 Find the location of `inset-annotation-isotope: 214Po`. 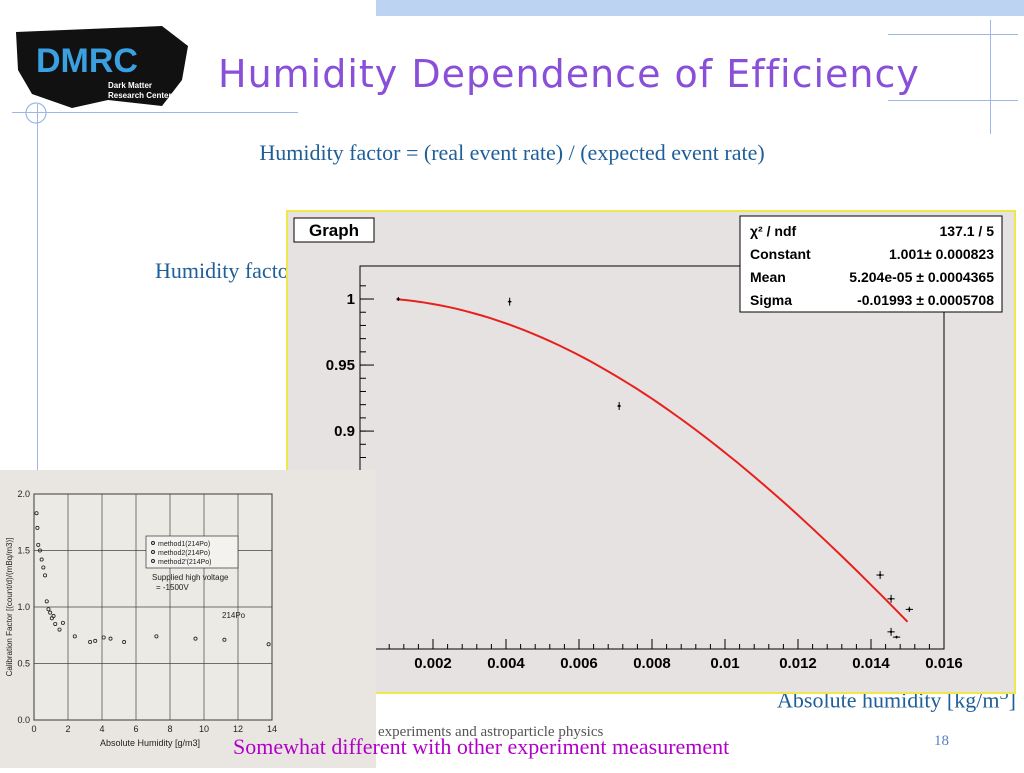

inset-annotation-isotope: 214Po is located at coordinates (234, 615).